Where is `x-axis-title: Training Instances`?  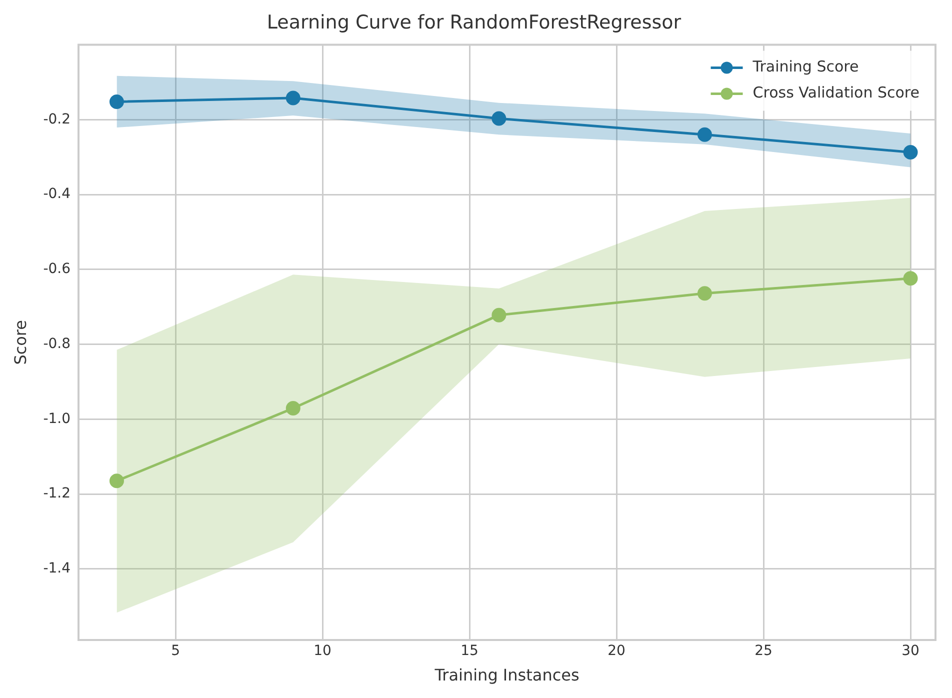 x-axis-title: Training Instances is located at coordinates (507, 675).